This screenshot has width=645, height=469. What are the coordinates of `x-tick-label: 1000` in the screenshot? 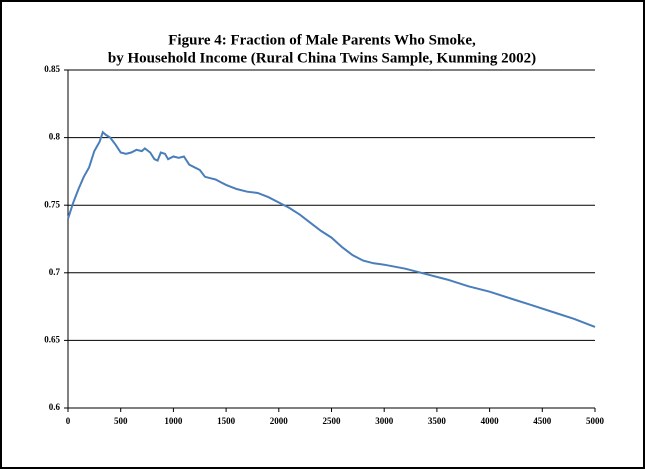 It's located at (173, 421).